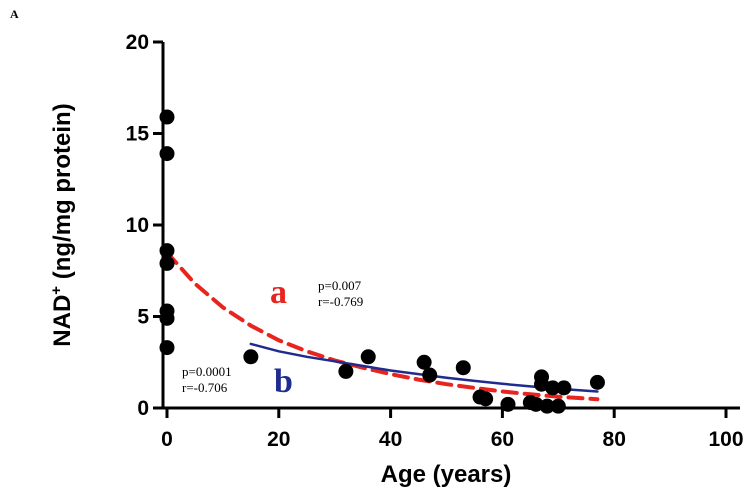  What do you see at coordinates (283, 381) in the screenshot?
I see `curve-b-label: b` at bounding box center [283, 381].